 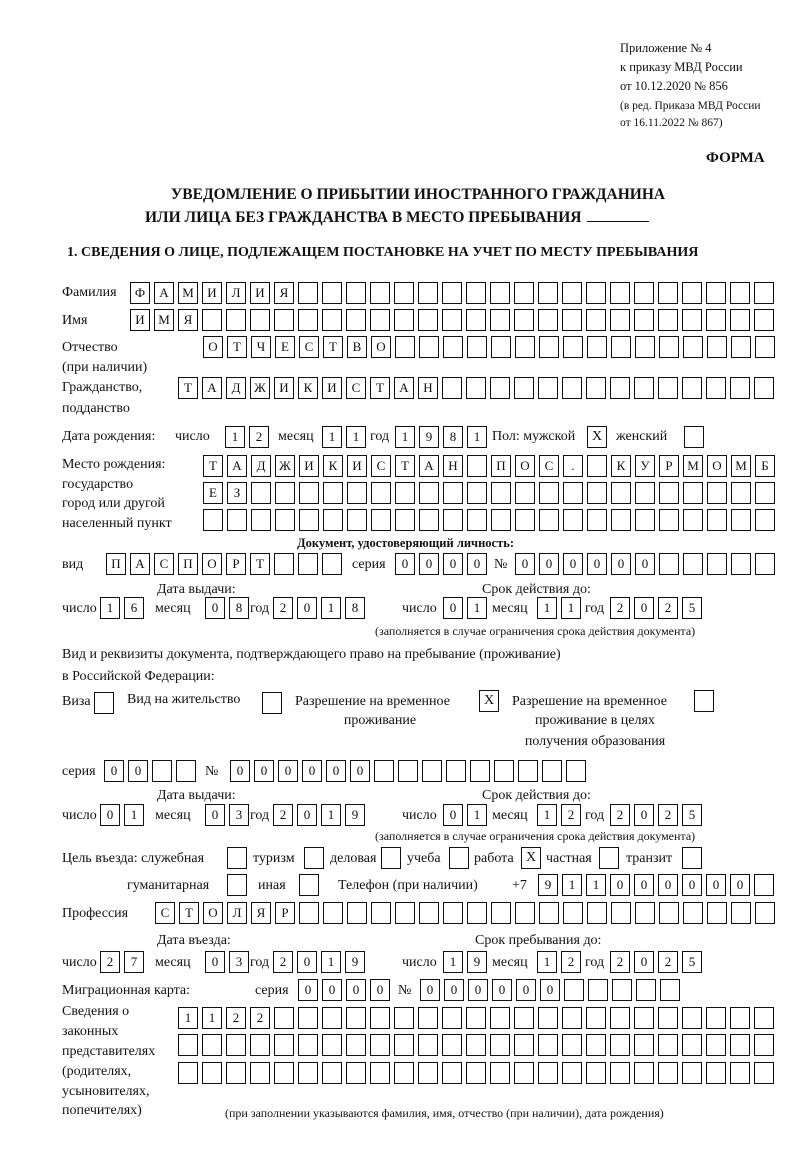 What do you see at coordinates (309, 885) in the screenshot?
I see `purpose-other-checkbox` at bounding box center [309, 885].